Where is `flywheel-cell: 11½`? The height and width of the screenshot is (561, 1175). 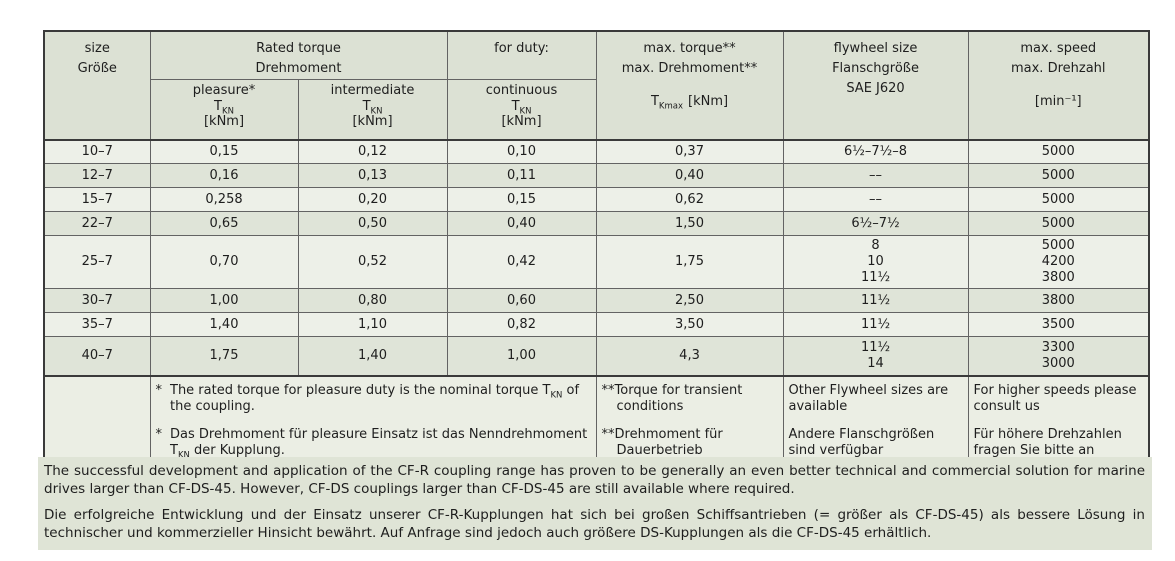
flywheel-cell: 11½ is located at coordinates (875, 300).